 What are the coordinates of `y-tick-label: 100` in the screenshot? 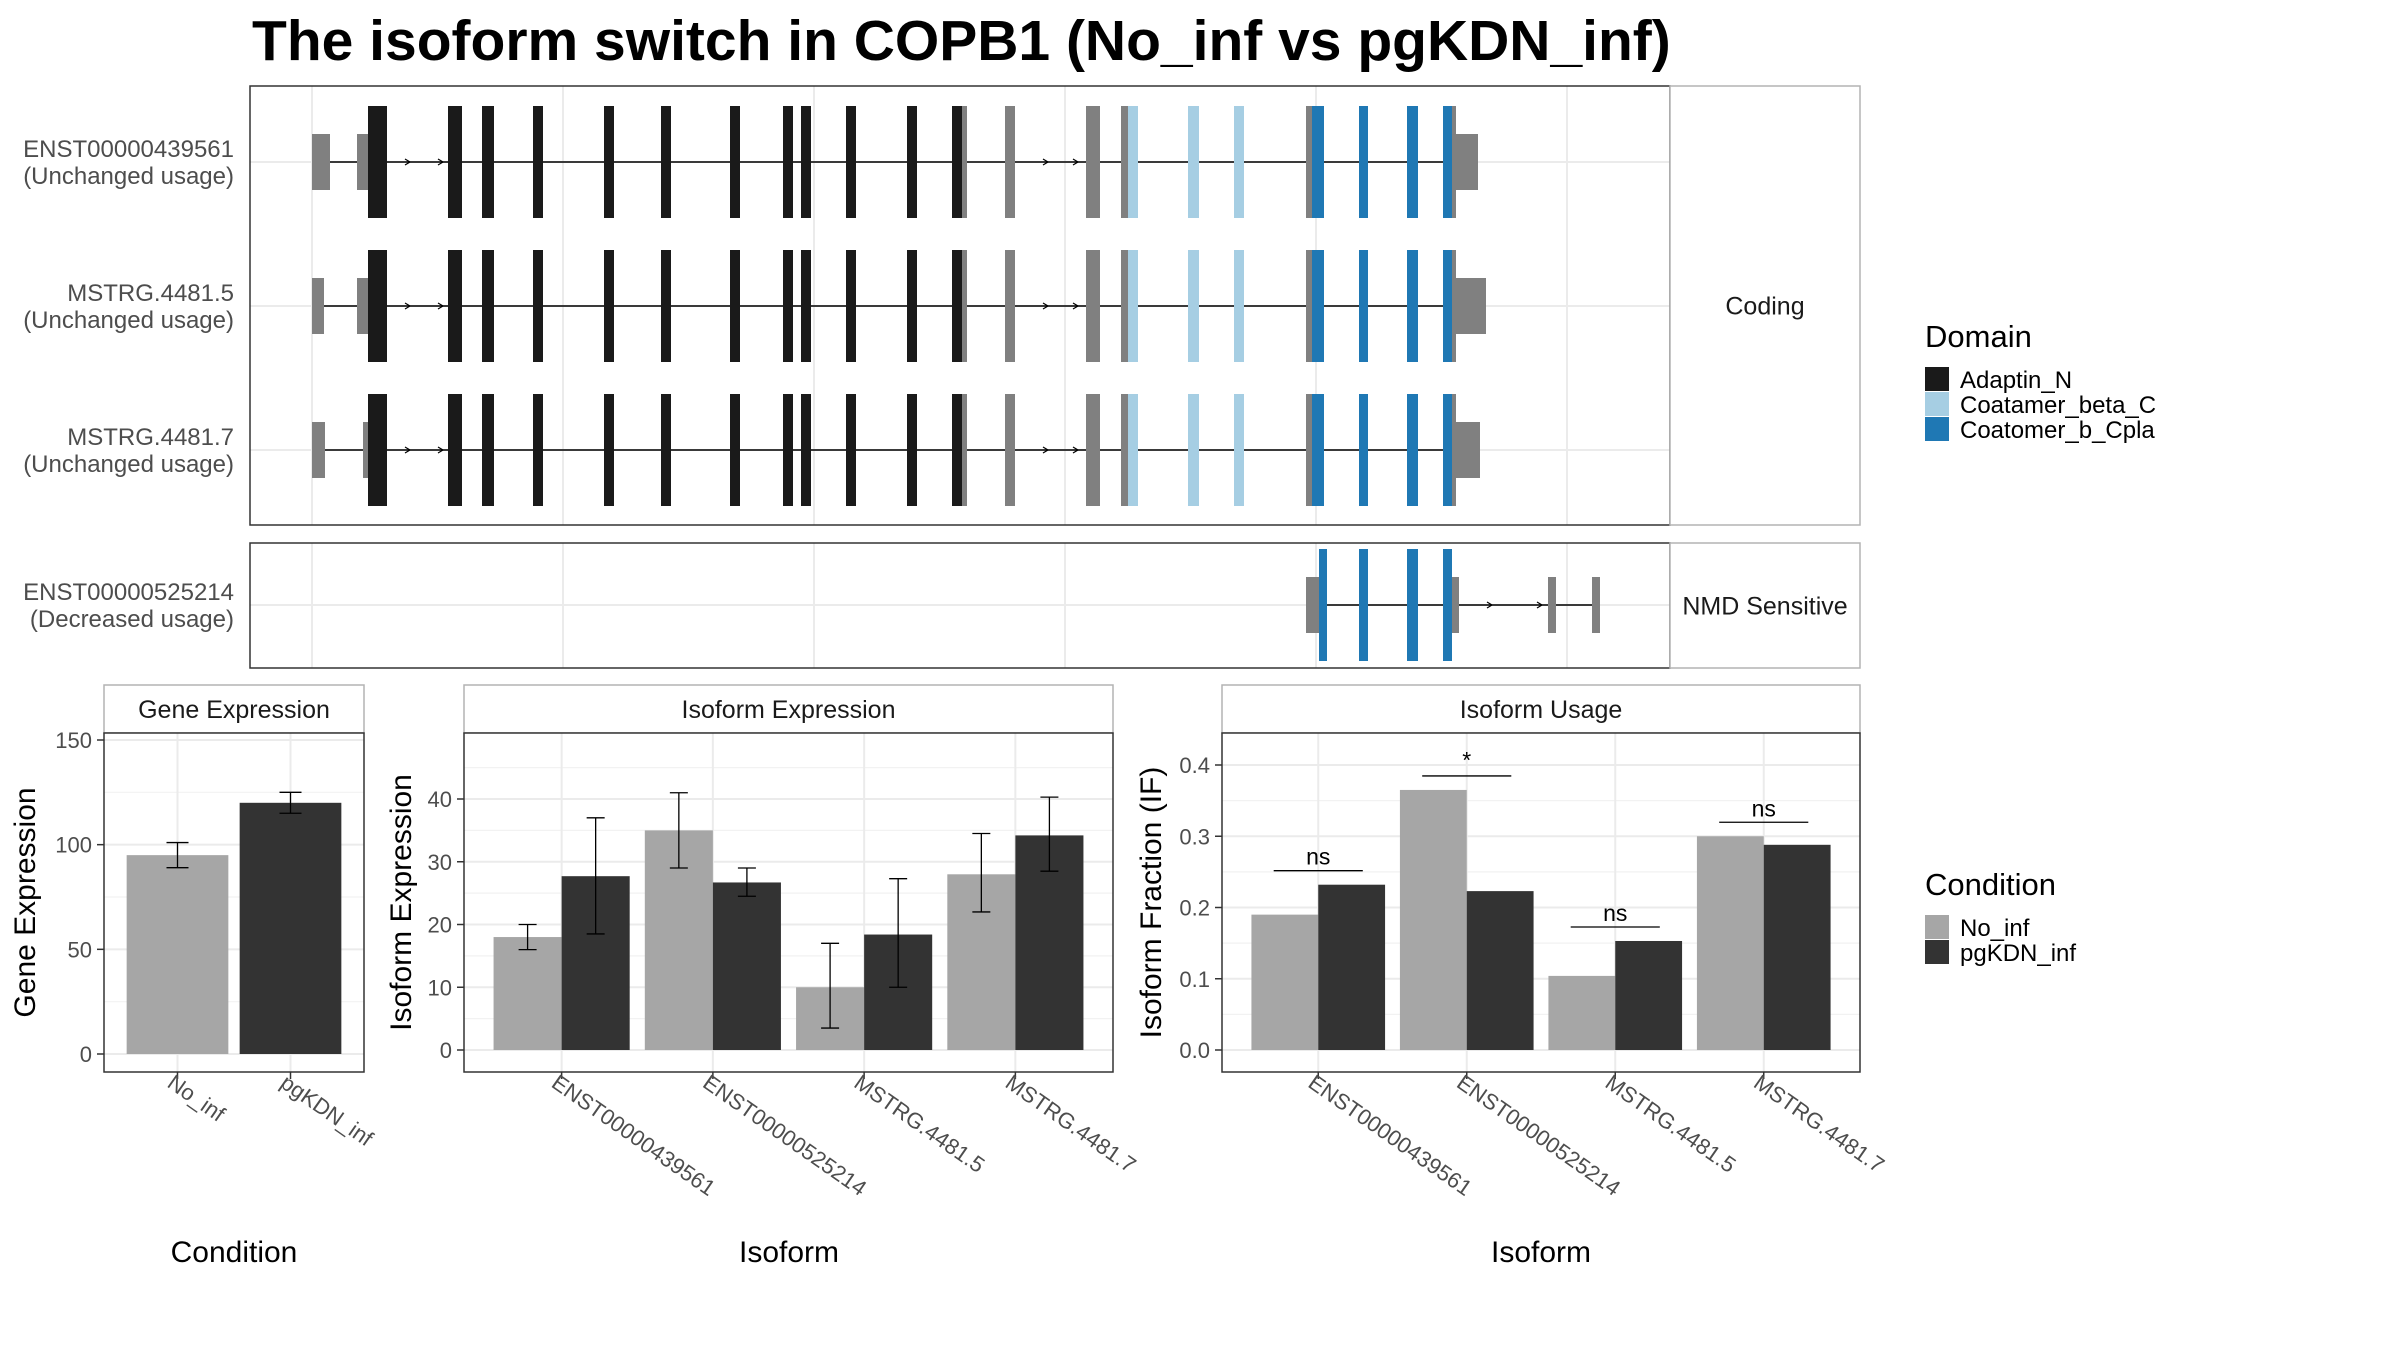 It's located at (73, 845).